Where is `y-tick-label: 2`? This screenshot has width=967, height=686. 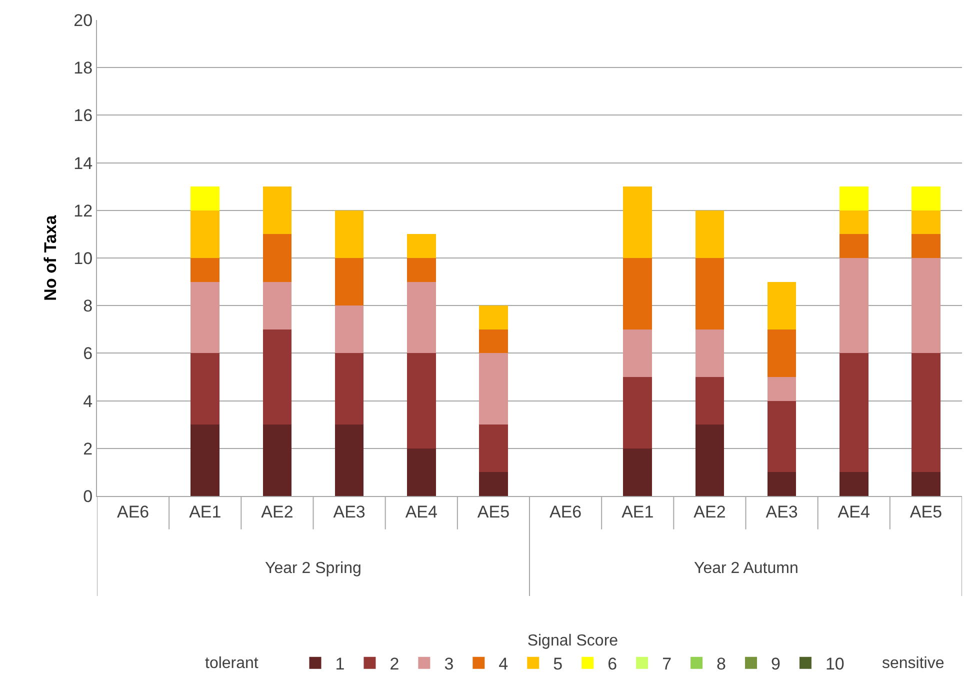
y-tick-label: 2 is located at coordinates (88, 448).